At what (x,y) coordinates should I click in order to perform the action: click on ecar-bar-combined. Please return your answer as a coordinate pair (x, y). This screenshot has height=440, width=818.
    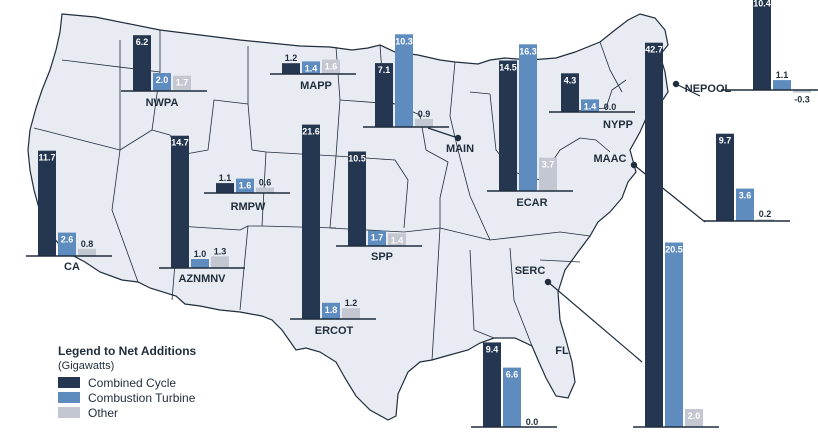
    Looking at the image, I should click on (508, 125).